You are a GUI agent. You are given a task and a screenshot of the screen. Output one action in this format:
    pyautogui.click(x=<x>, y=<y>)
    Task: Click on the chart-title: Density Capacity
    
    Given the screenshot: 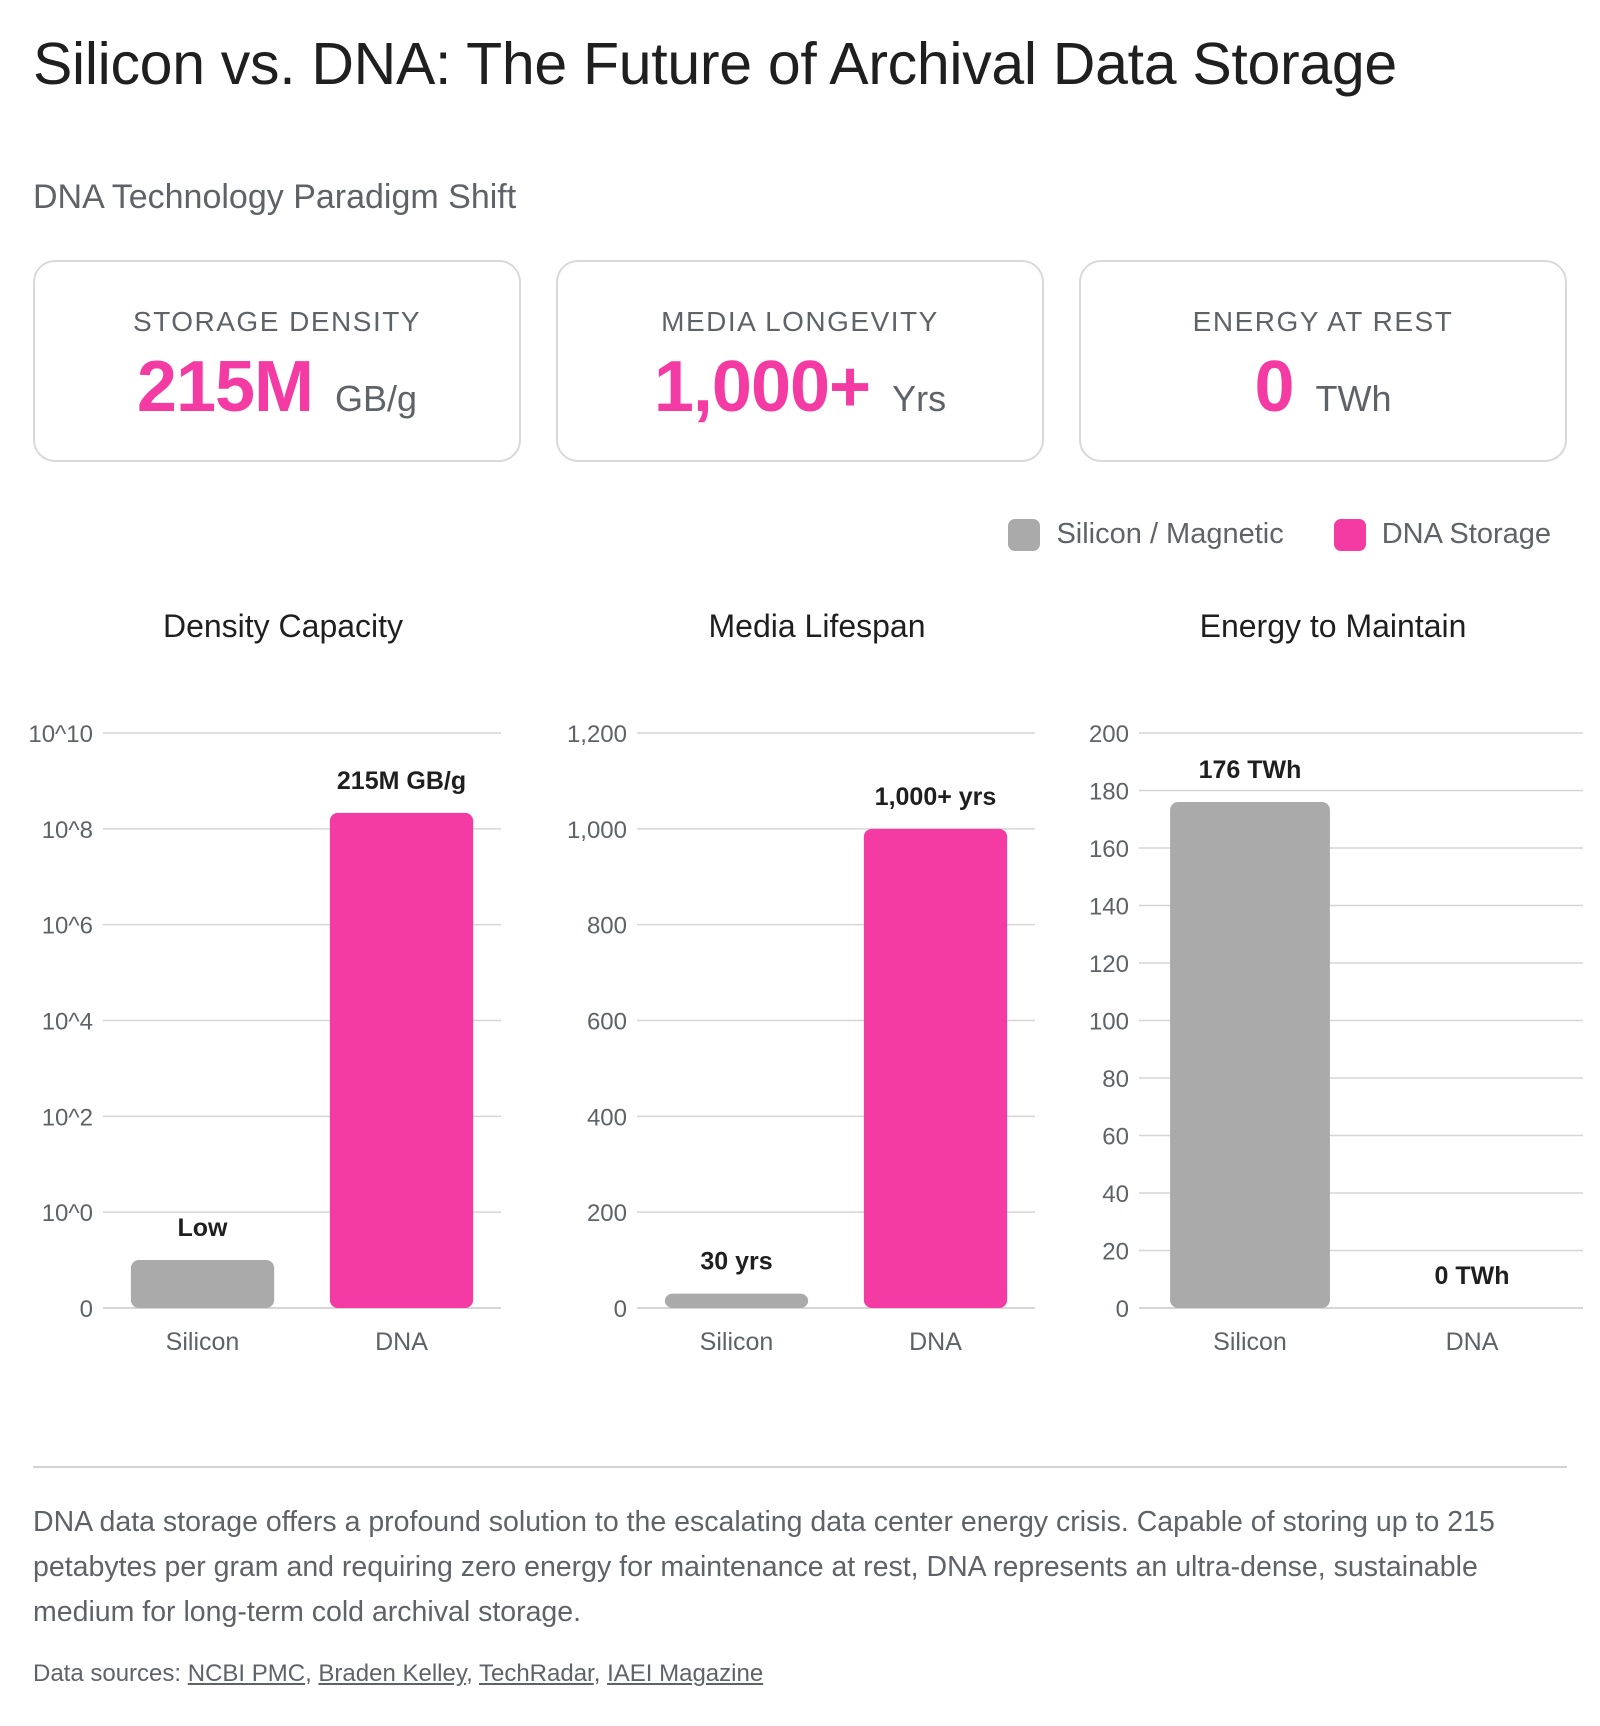 What is the action you would take?
    pyautogui.click(x=283, y=626)
    